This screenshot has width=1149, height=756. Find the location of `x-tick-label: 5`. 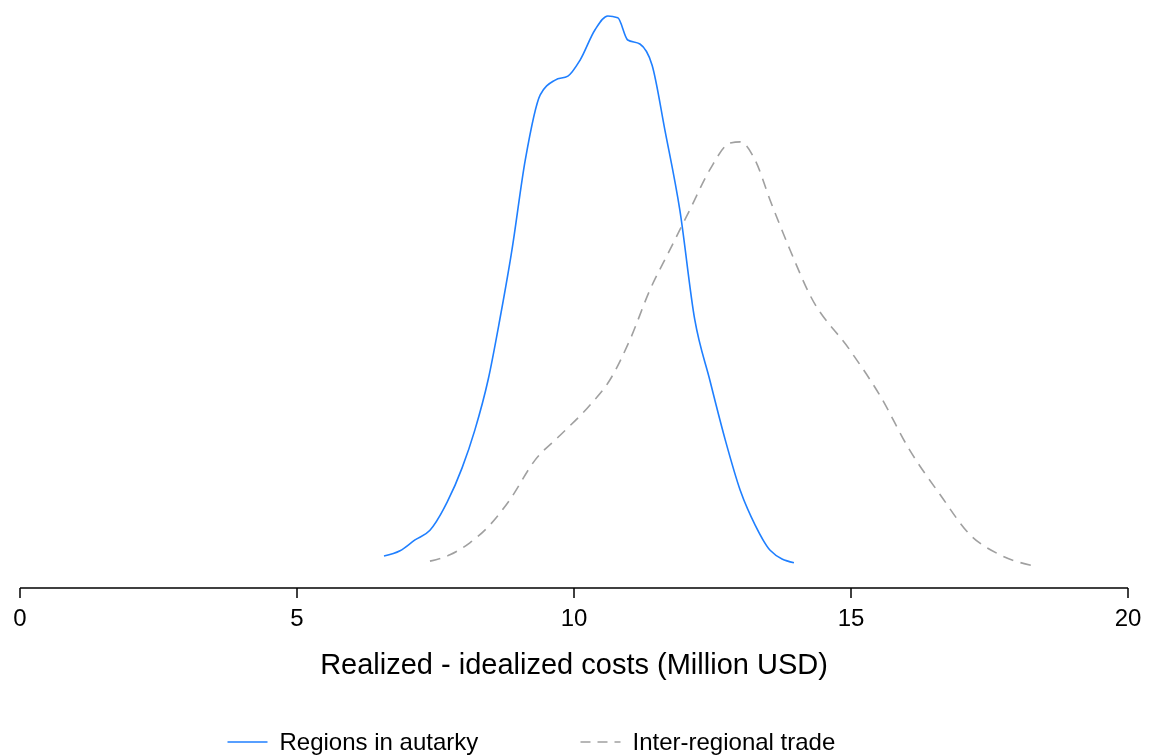

x-tick-label: 5 is located at coordinates (297, 617).